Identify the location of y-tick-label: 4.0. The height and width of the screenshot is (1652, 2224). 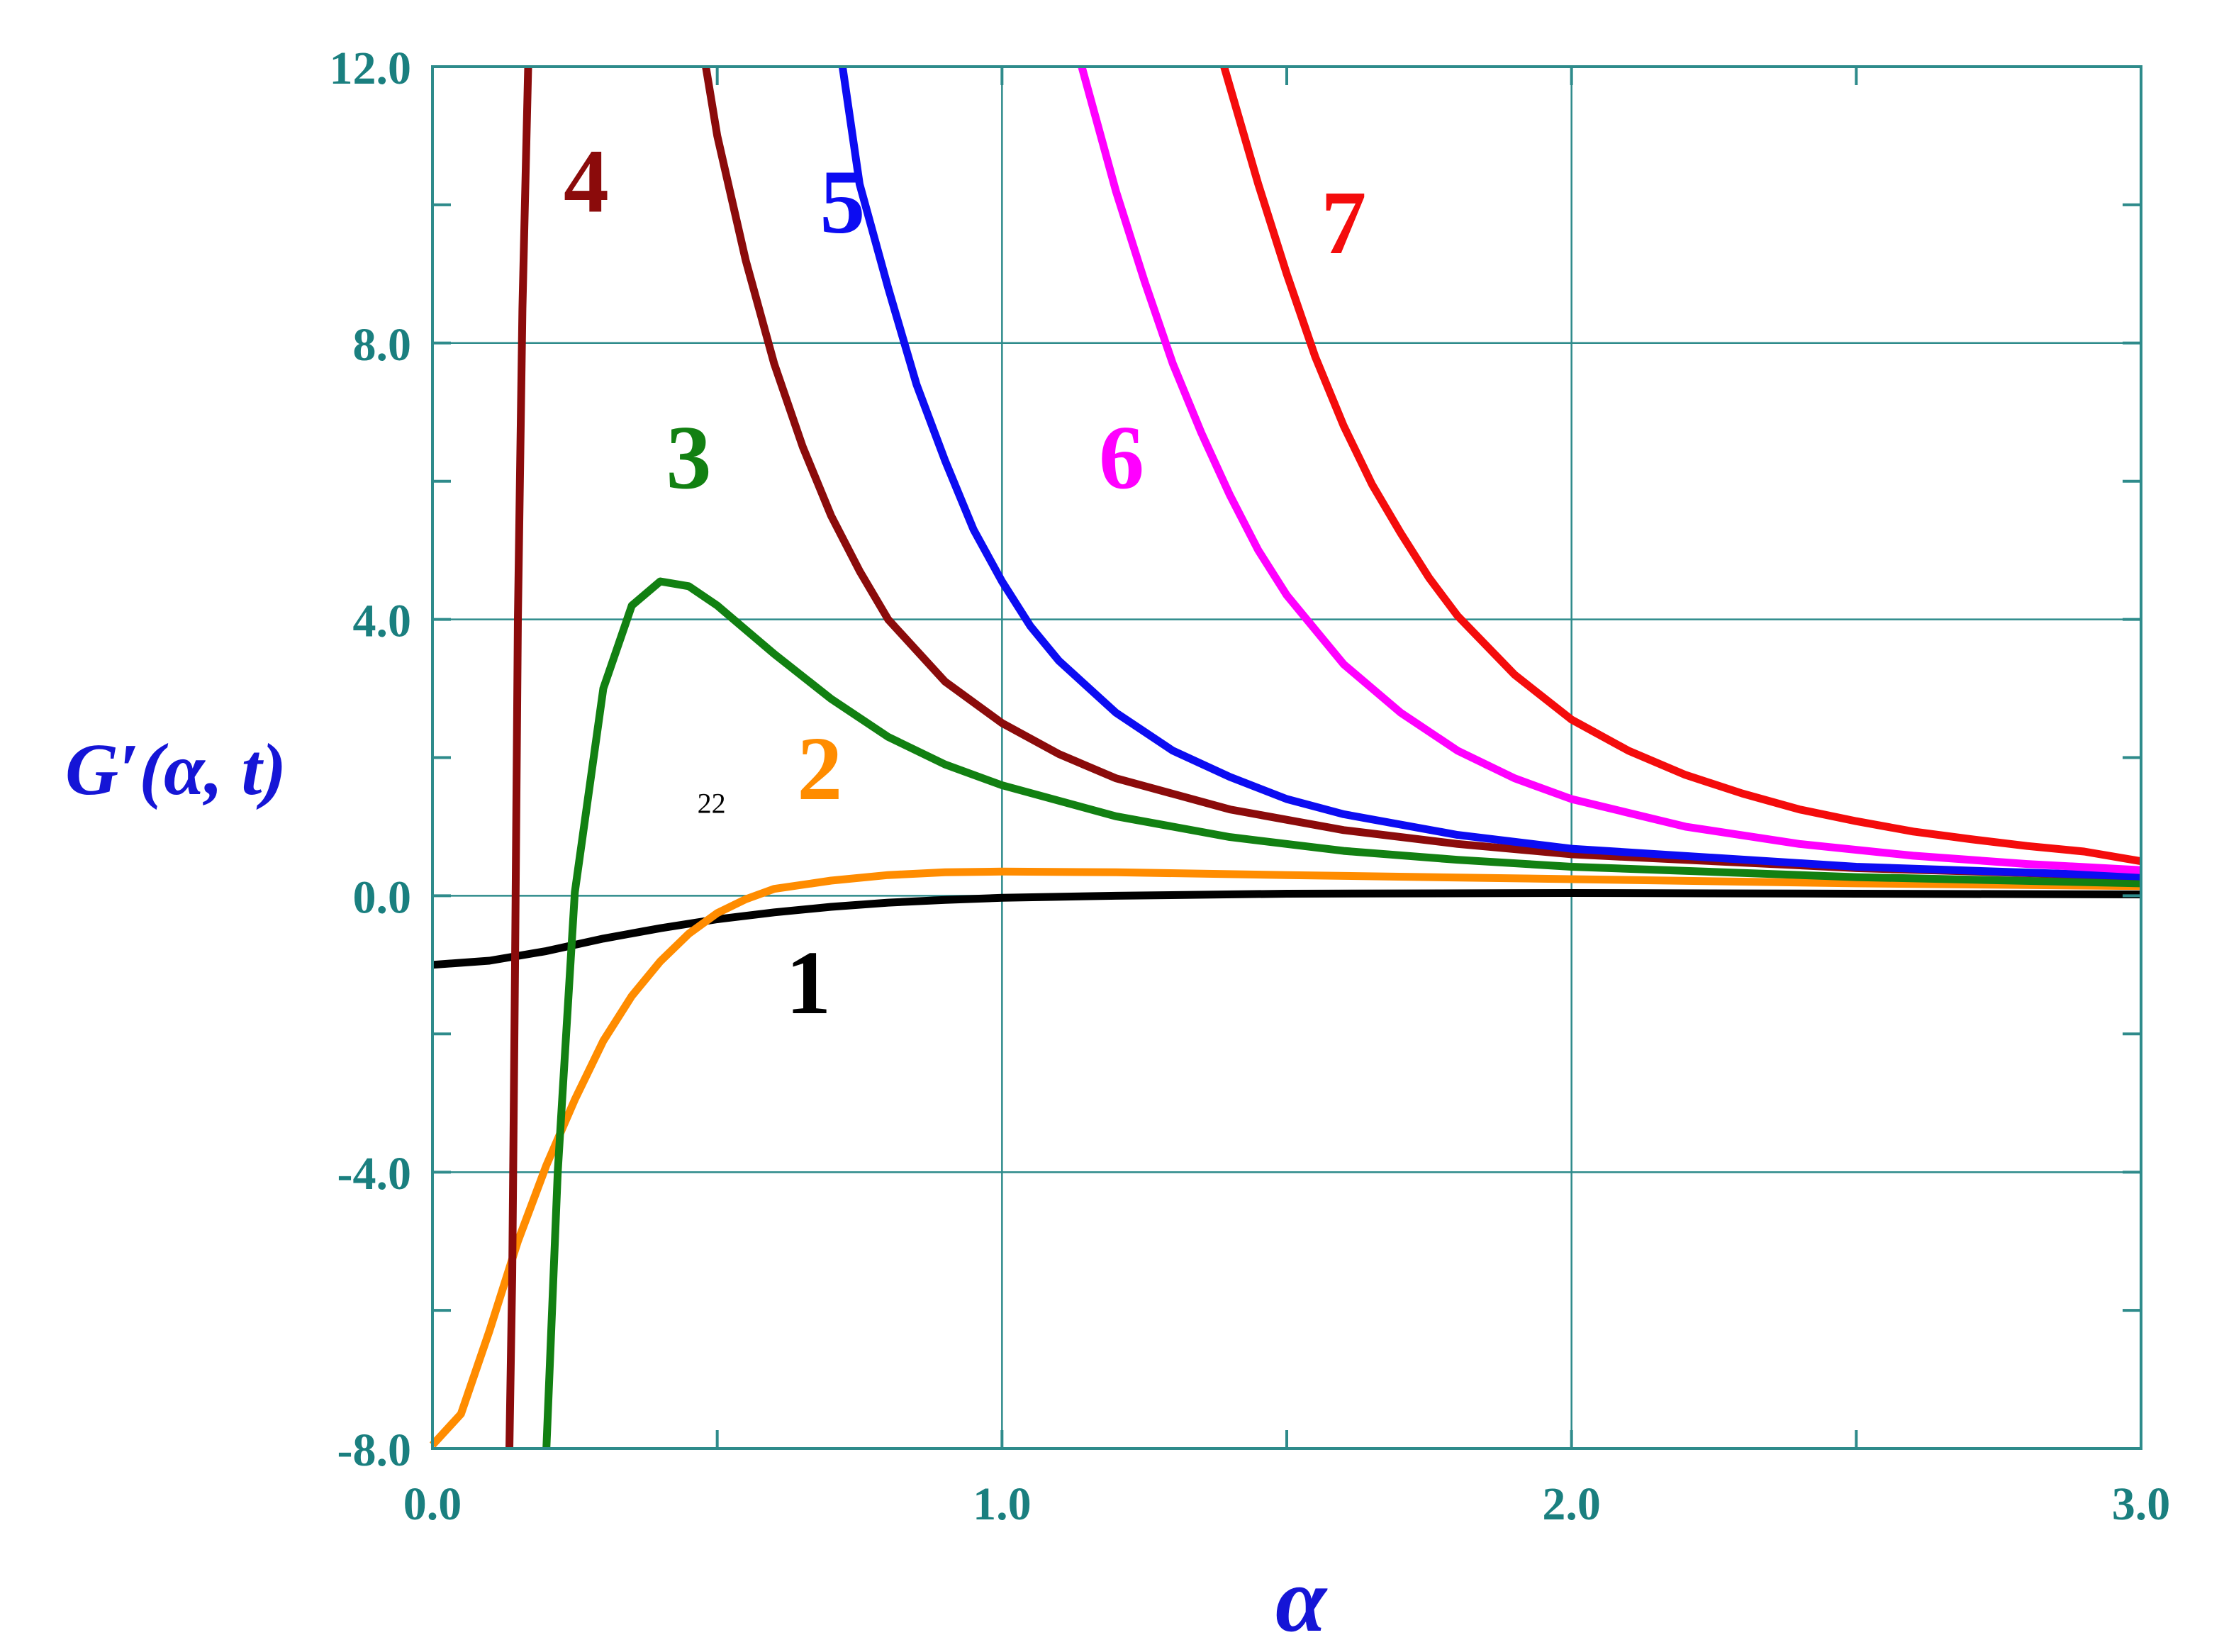
(382, 621).